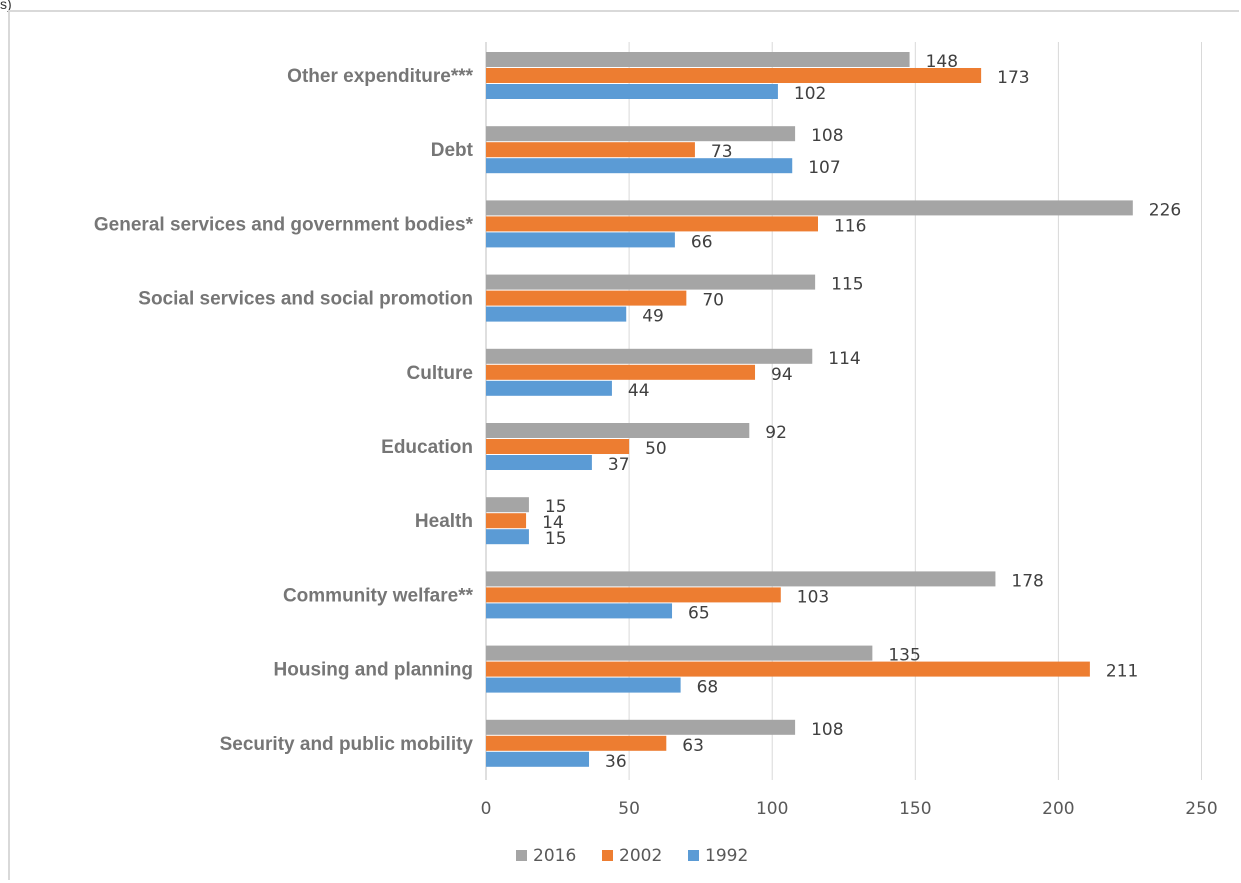  I want to click on value-label: 116, so click(850, 226).